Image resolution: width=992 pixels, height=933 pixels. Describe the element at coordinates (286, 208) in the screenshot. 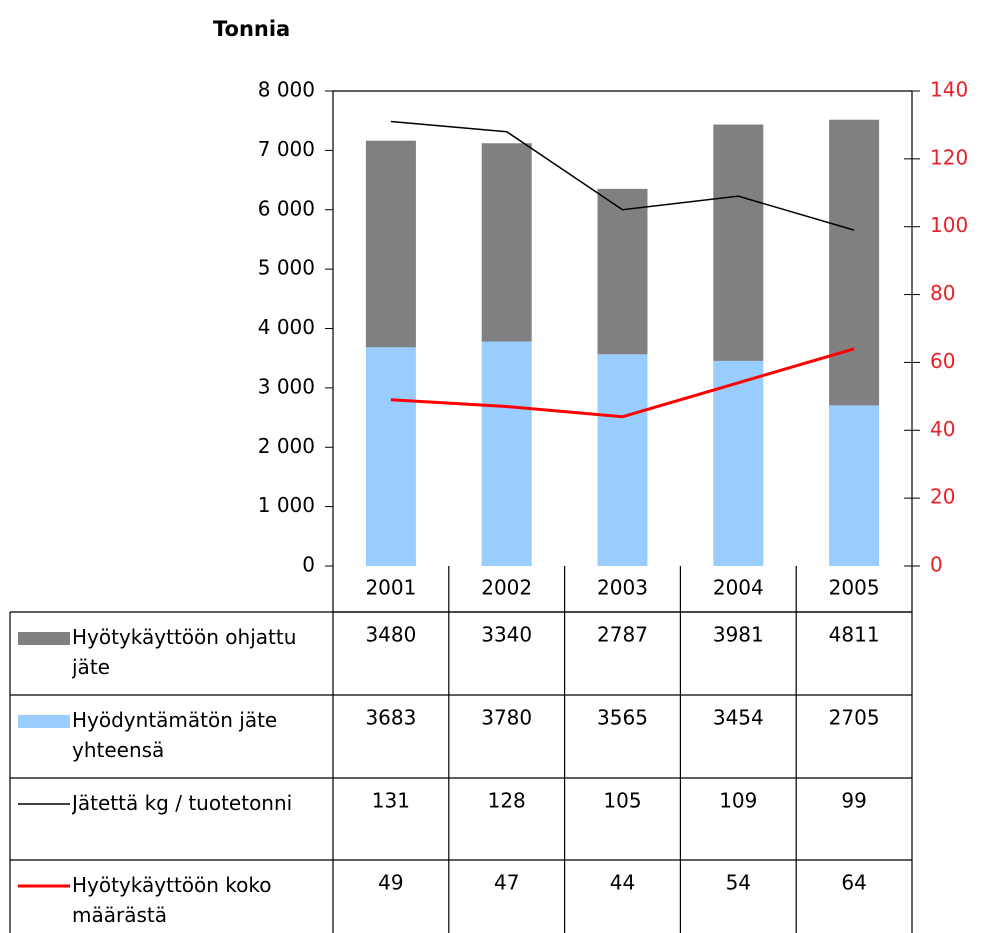

I see `y-tick-label: 6 000` at that location.